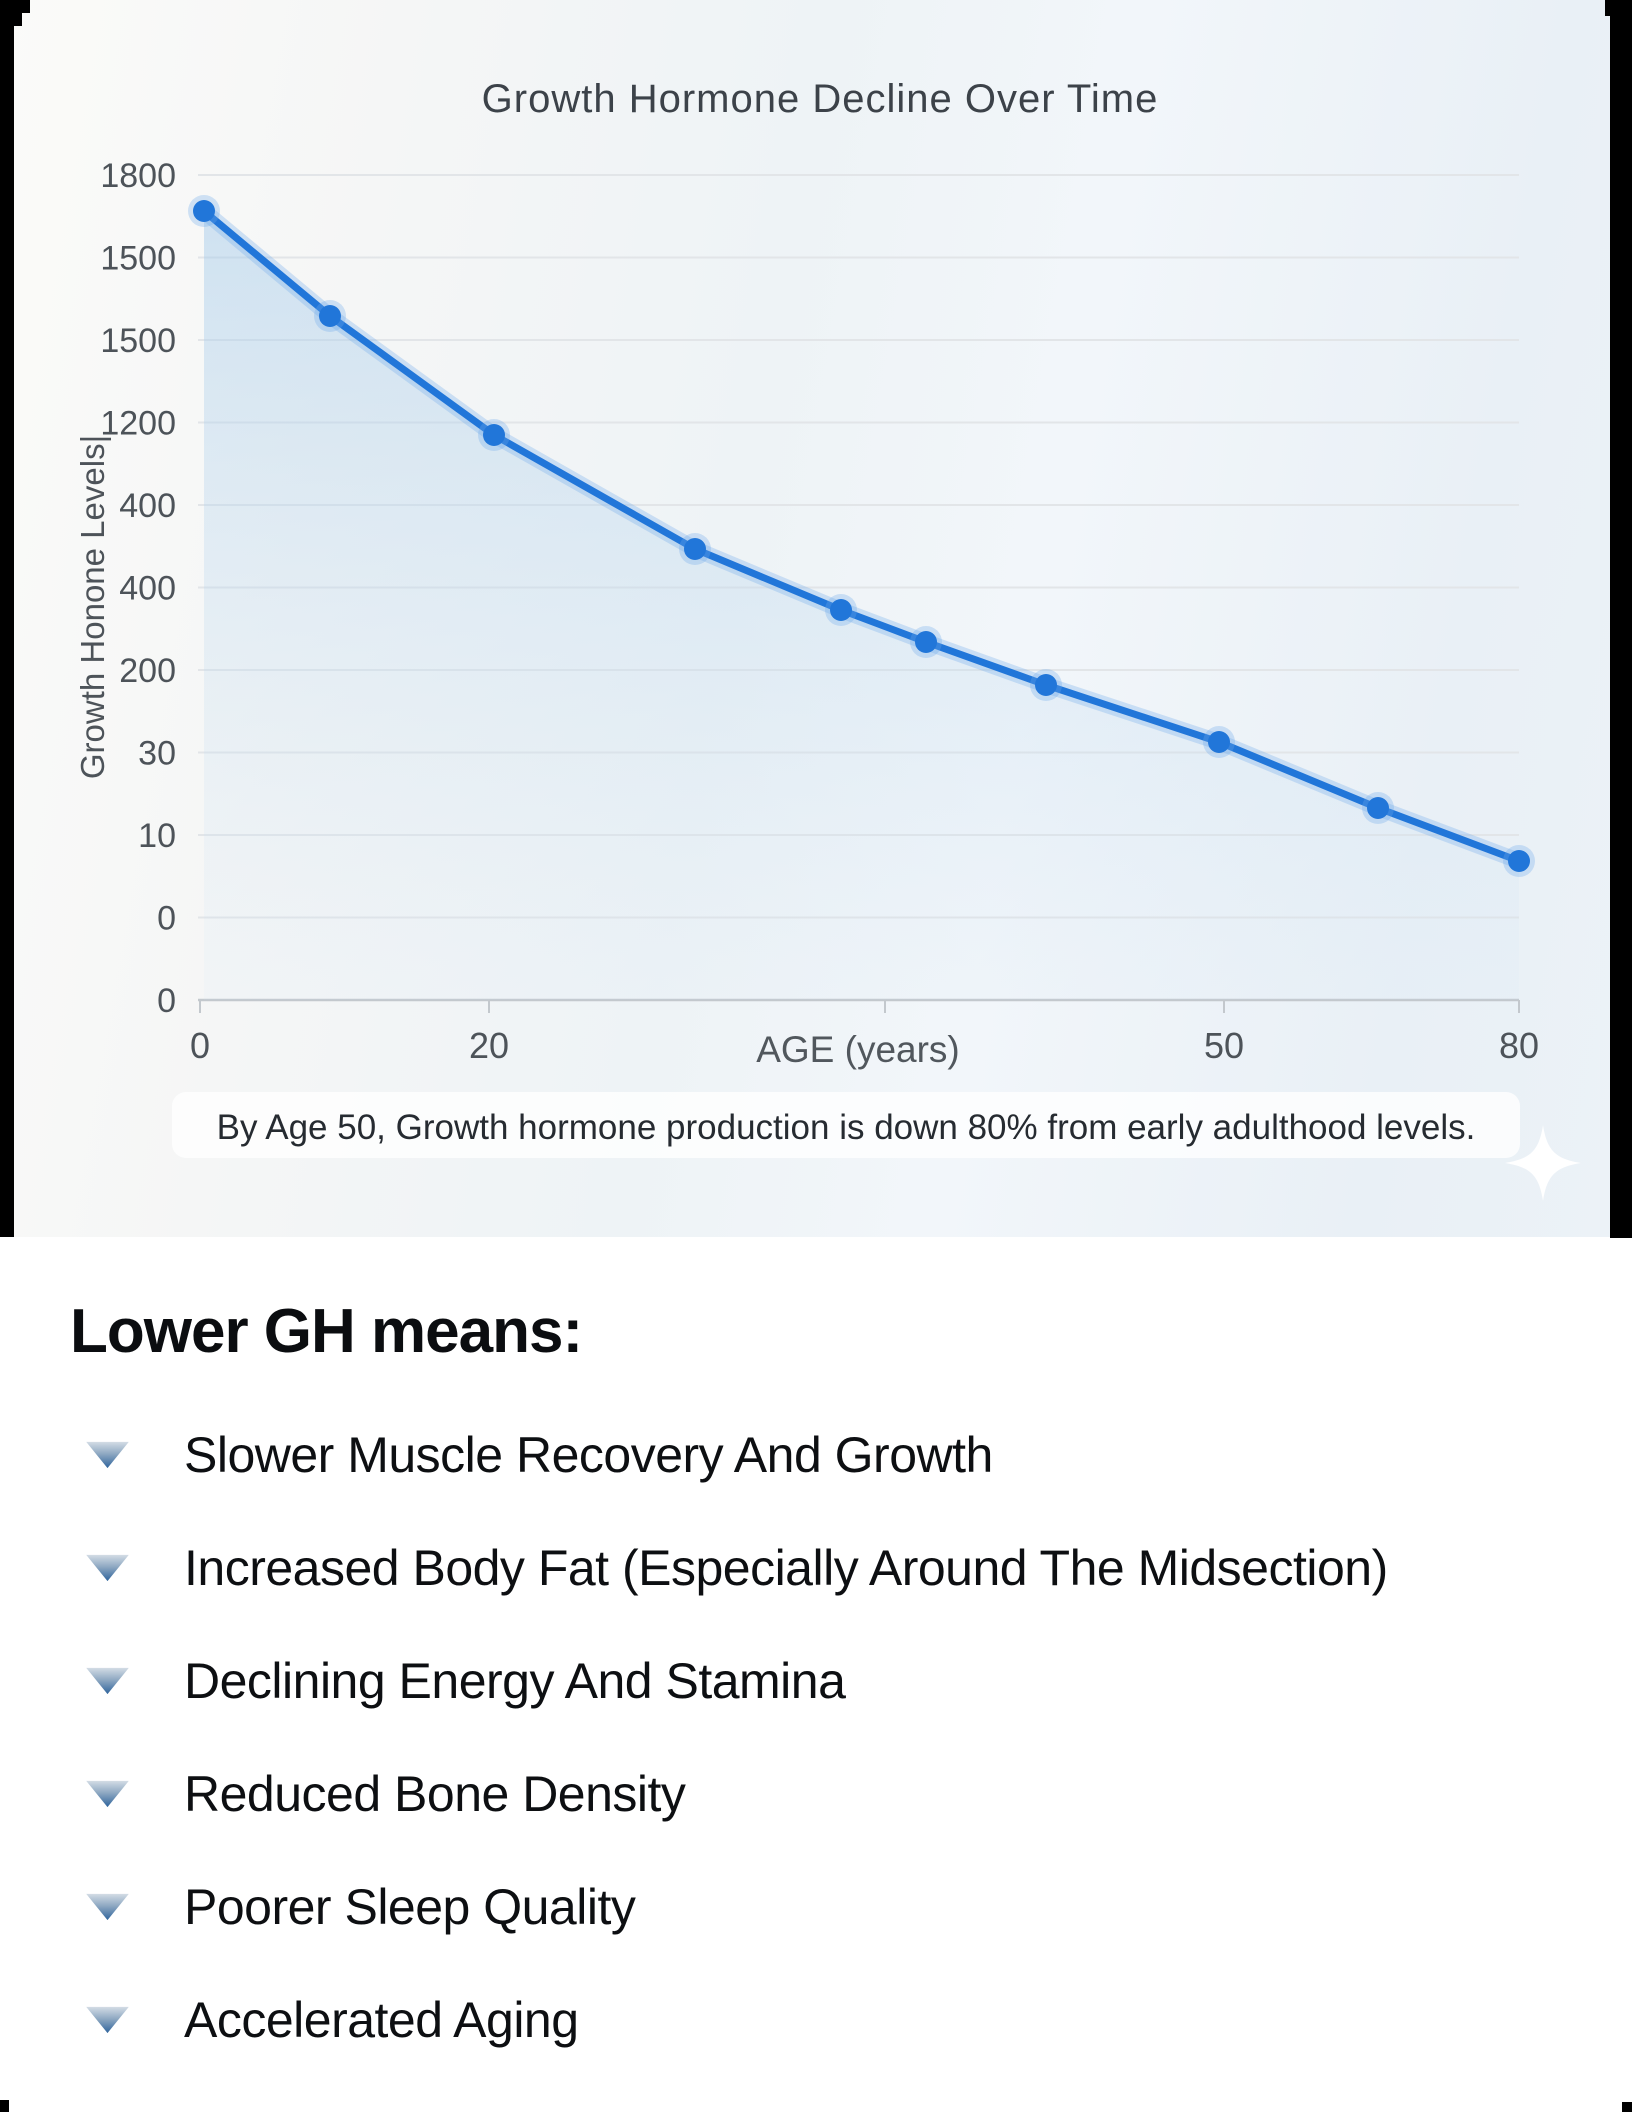 This screenshot has width=1632, height=2112. What do you see at coordinates (816, 2019) in the screenshot?
I see `list-item: Accelerated Aging` at bounding box center [816, 2019].